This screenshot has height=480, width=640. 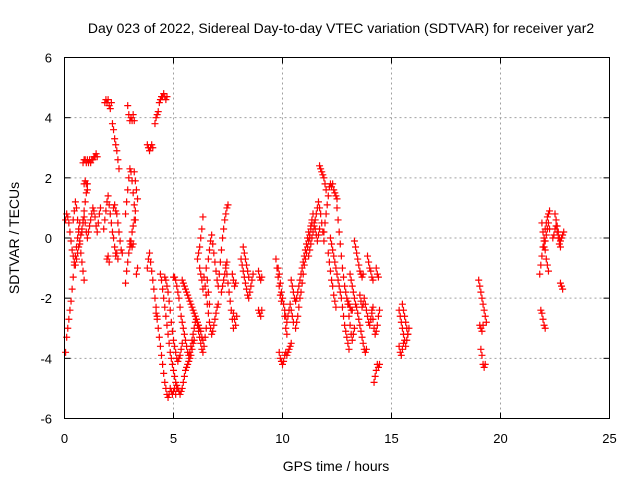 I want to click on y-axis-label: SDTVAR / TECUs, so click(x=14, y=238).